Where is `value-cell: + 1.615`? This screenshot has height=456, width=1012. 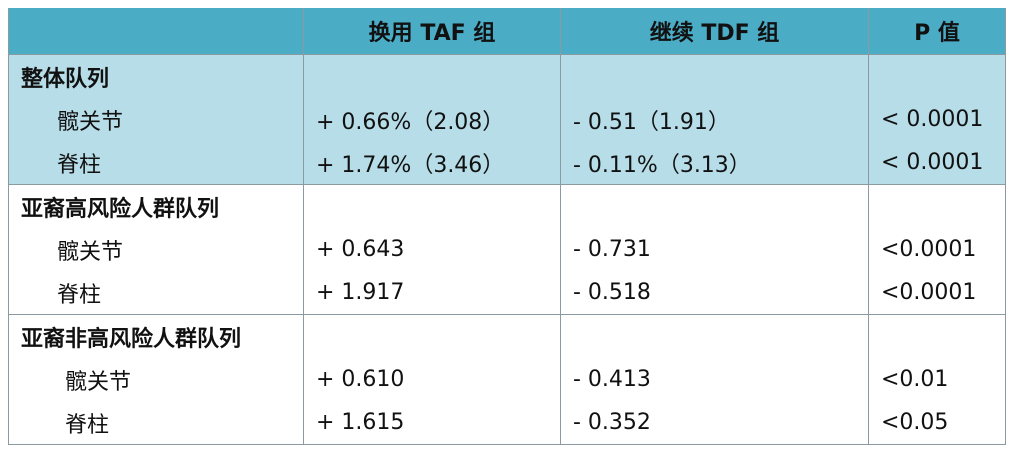
value-cell: + 1.615 is located at coordinates (432, 423).